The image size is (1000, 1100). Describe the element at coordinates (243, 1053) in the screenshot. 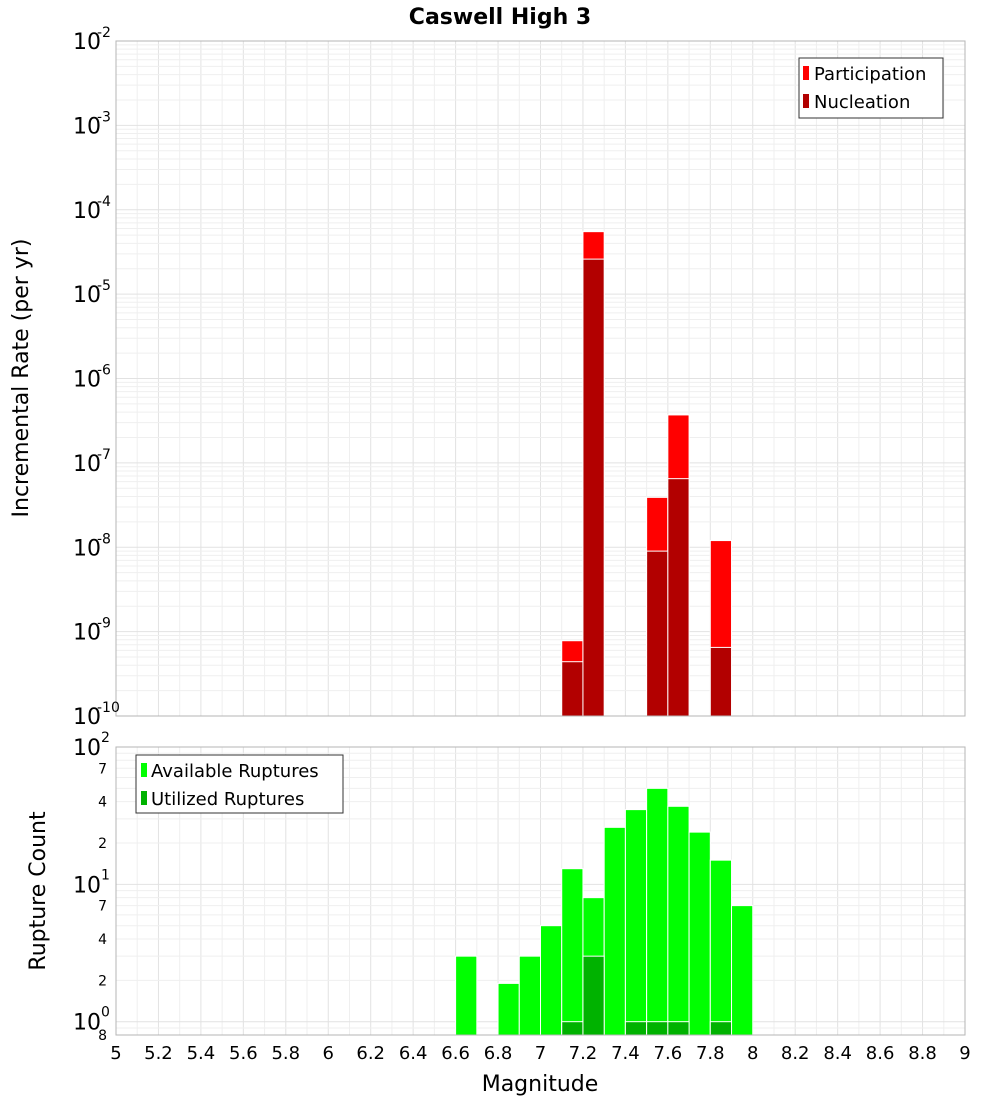

I see `x-tick-label: 5.6` at that location.